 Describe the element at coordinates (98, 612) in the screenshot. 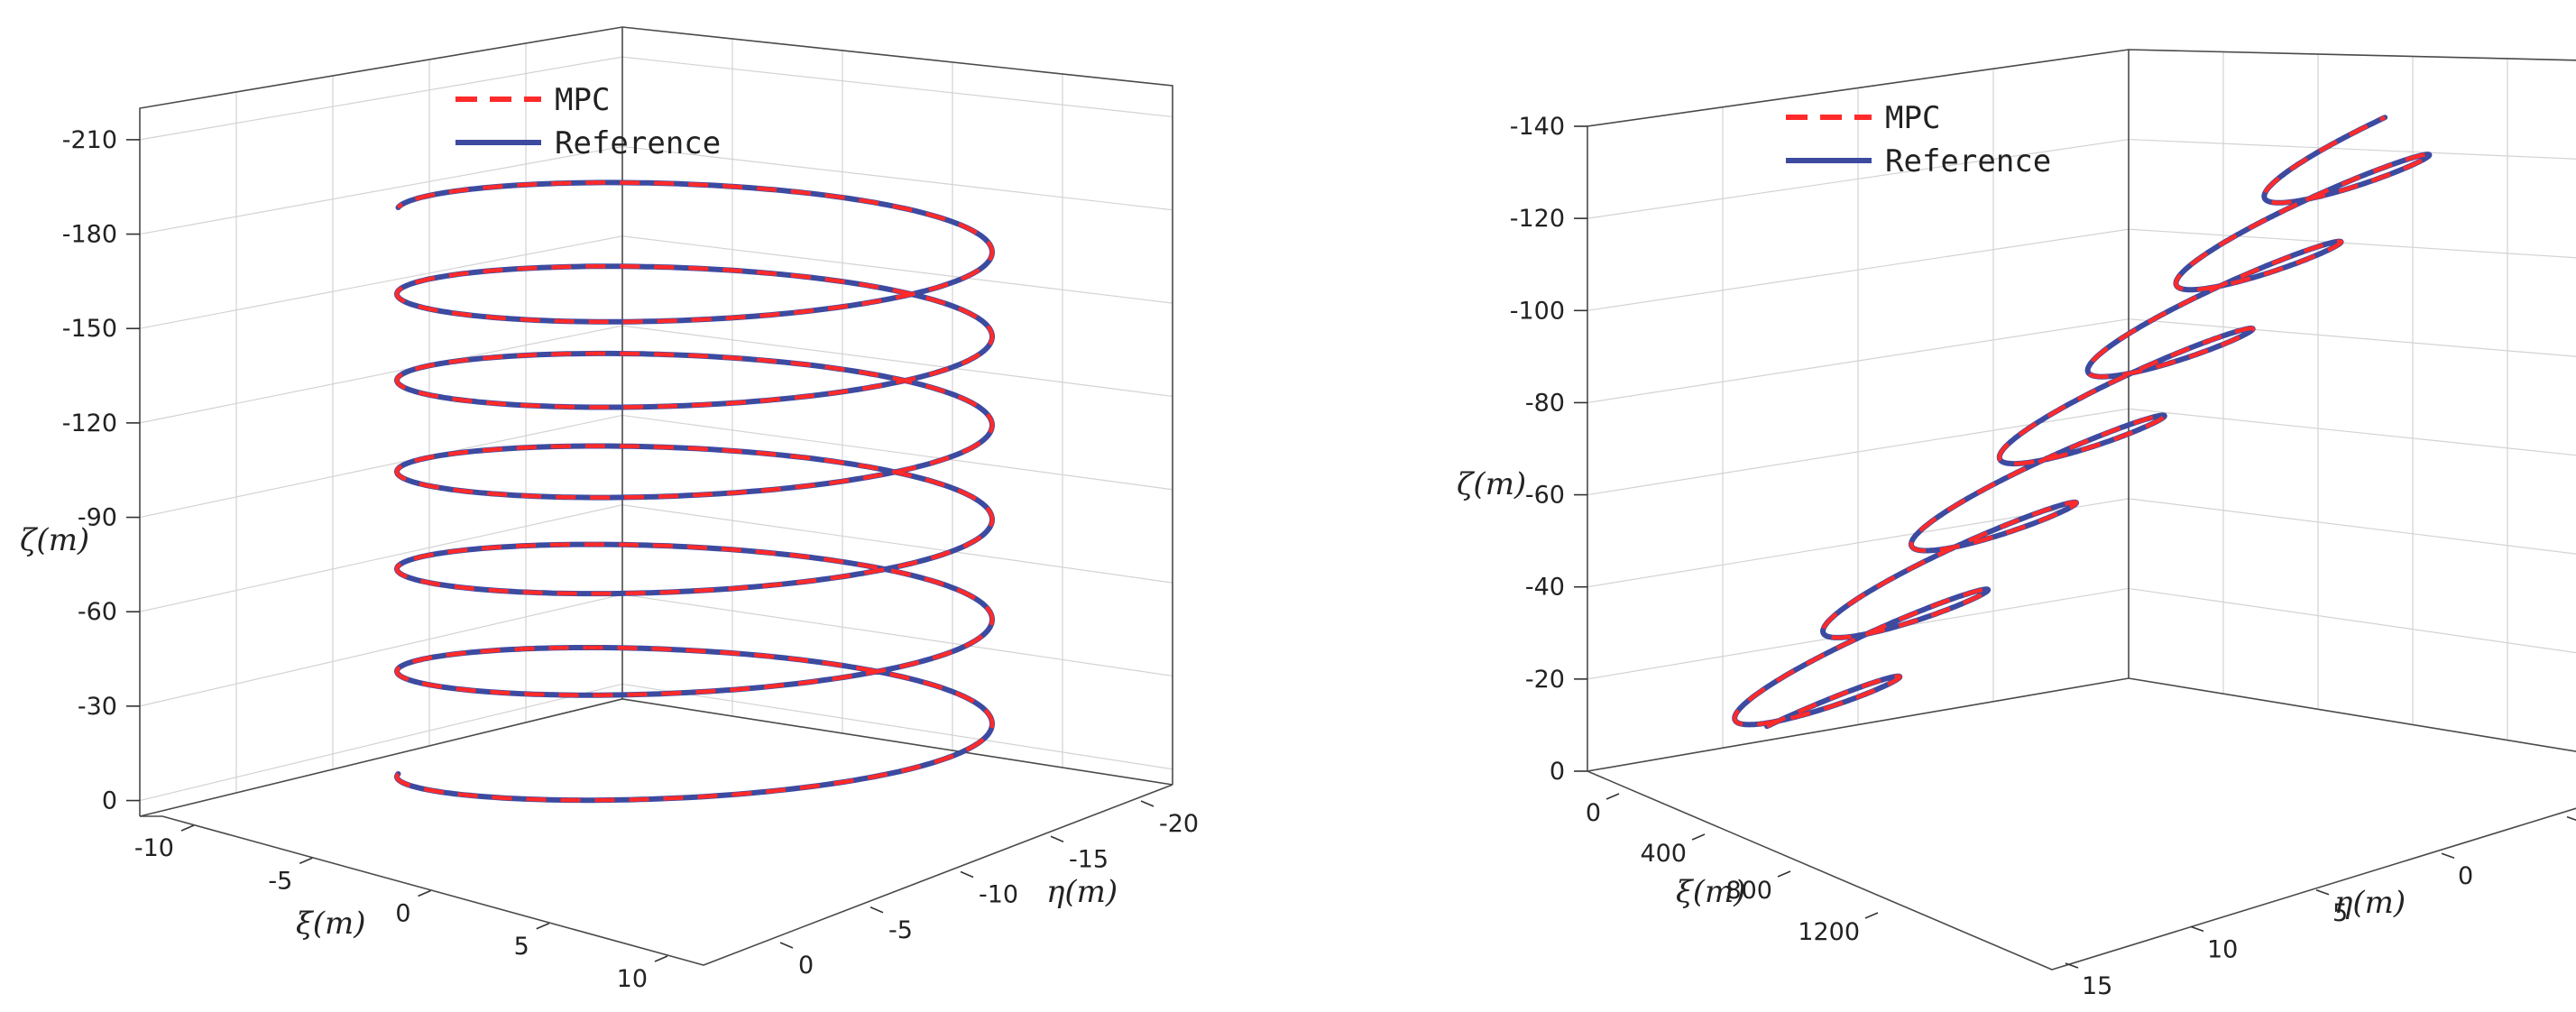

I see `left-zeta-tick-label: -60` at that location.